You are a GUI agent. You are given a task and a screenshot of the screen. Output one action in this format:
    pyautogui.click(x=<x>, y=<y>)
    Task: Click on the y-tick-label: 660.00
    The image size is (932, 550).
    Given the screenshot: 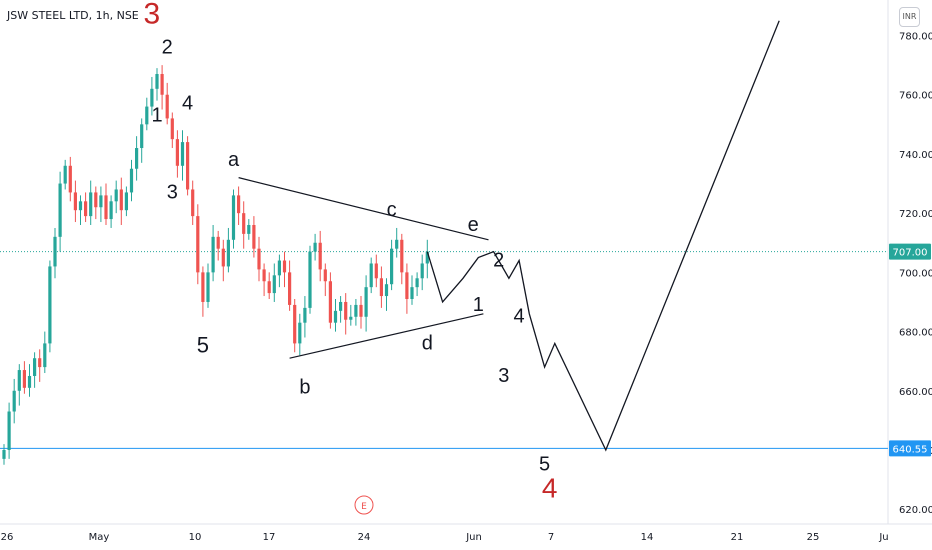 What is the action you would take?
    pyautogui.click(x=915, y=392)
    